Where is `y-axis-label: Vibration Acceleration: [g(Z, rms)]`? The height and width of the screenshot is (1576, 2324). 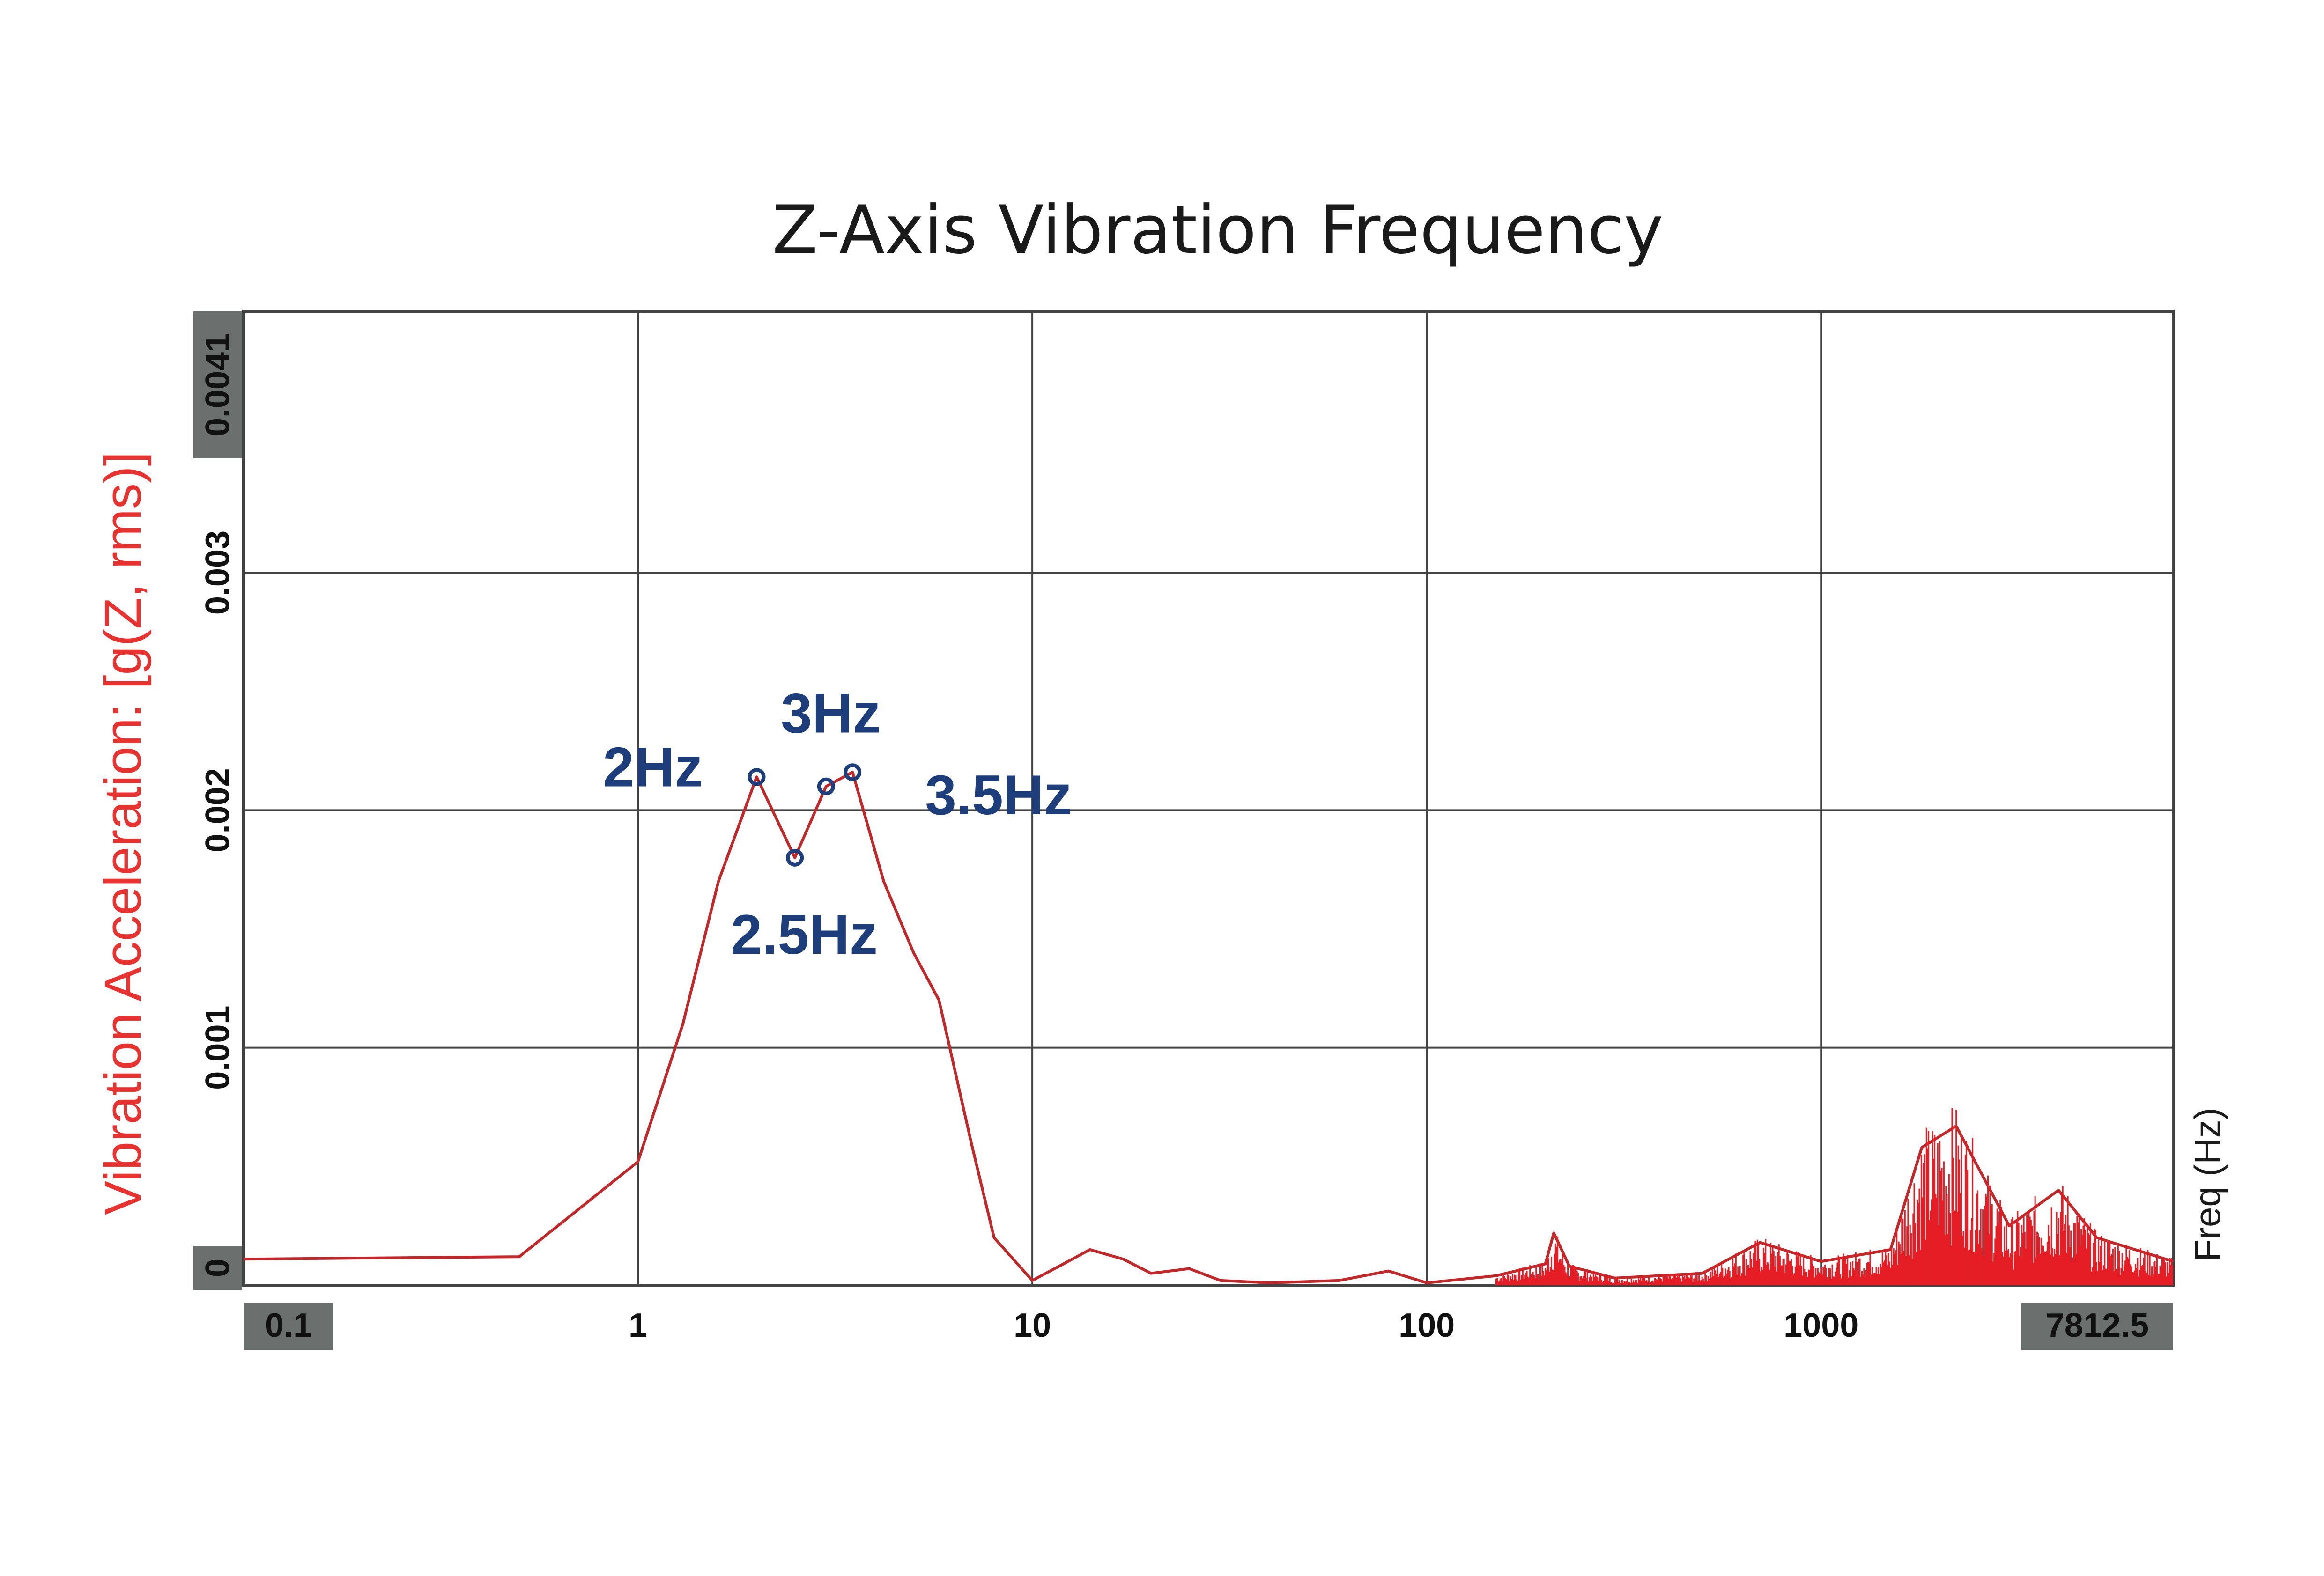 y-axis-label: Vibration Acceleration: [g(Z, rms)] is located at coordinates (123, 833).